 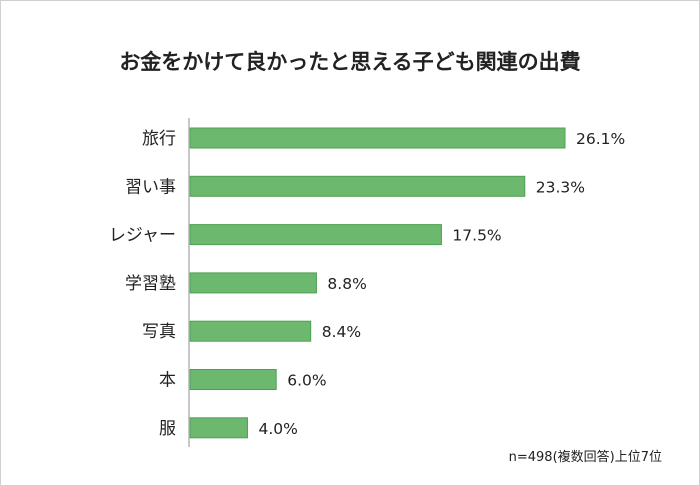 I want to click on category-label: レジャー, so click(x=142, y=236).